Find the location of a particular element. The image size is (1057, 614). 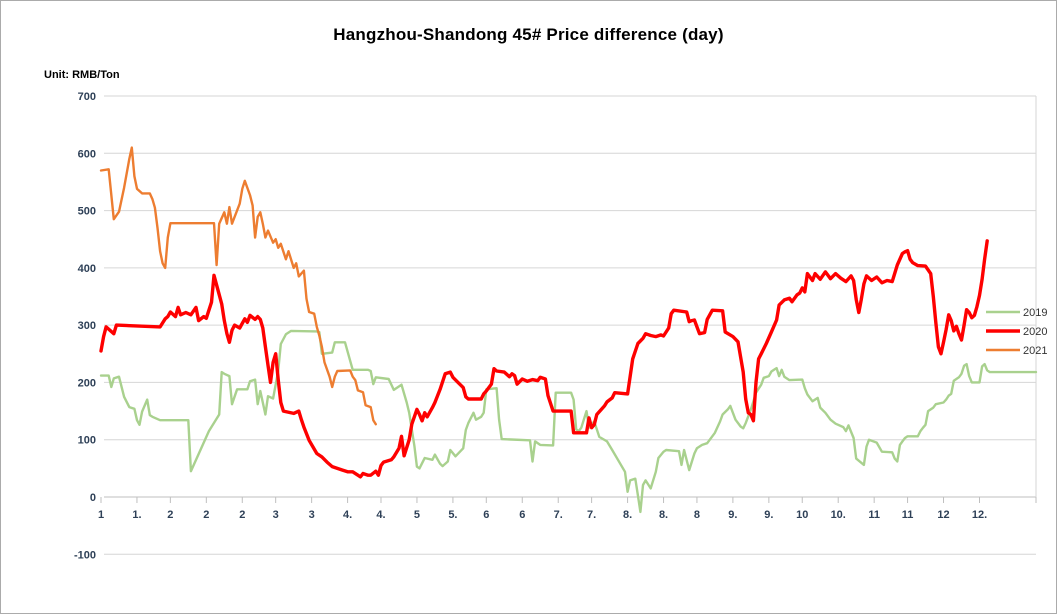

x-axis-label-7: 4. is located at coordinates (347, 515).